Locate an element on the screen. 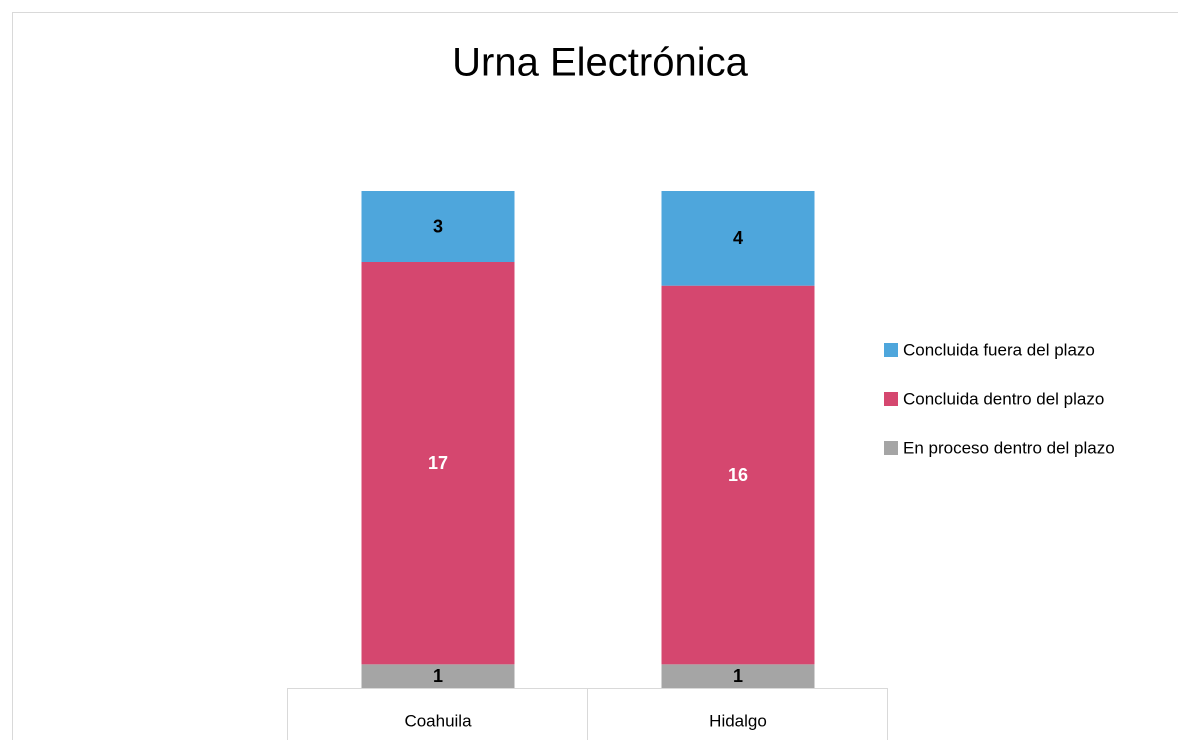  data-label: 17 is located at coordinates (438, 463).